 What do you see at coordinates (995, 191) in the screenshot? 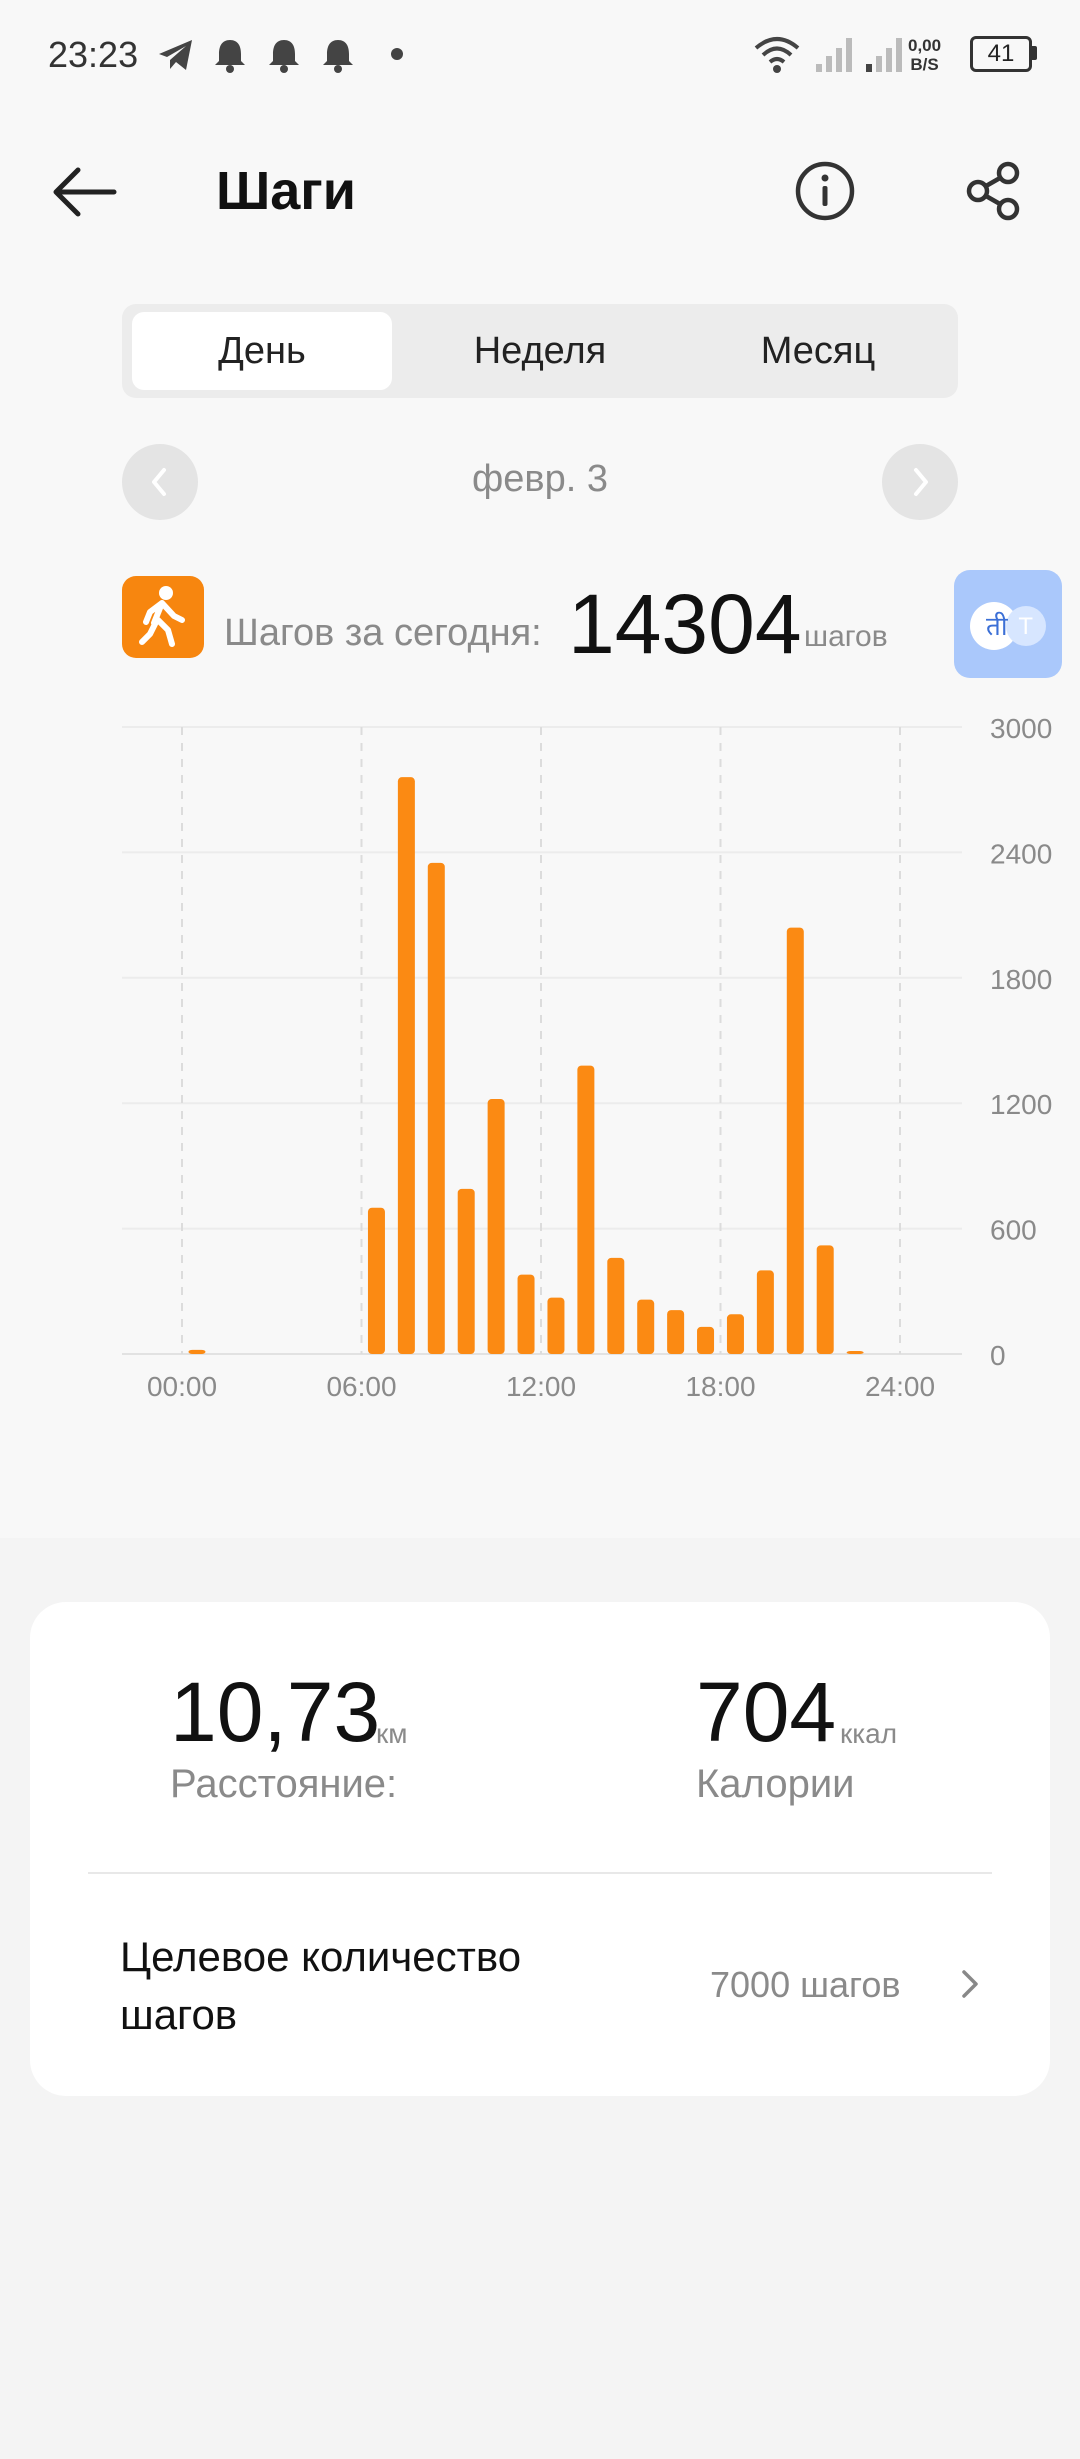
I see `share-button` at bounding box center [995, 191].